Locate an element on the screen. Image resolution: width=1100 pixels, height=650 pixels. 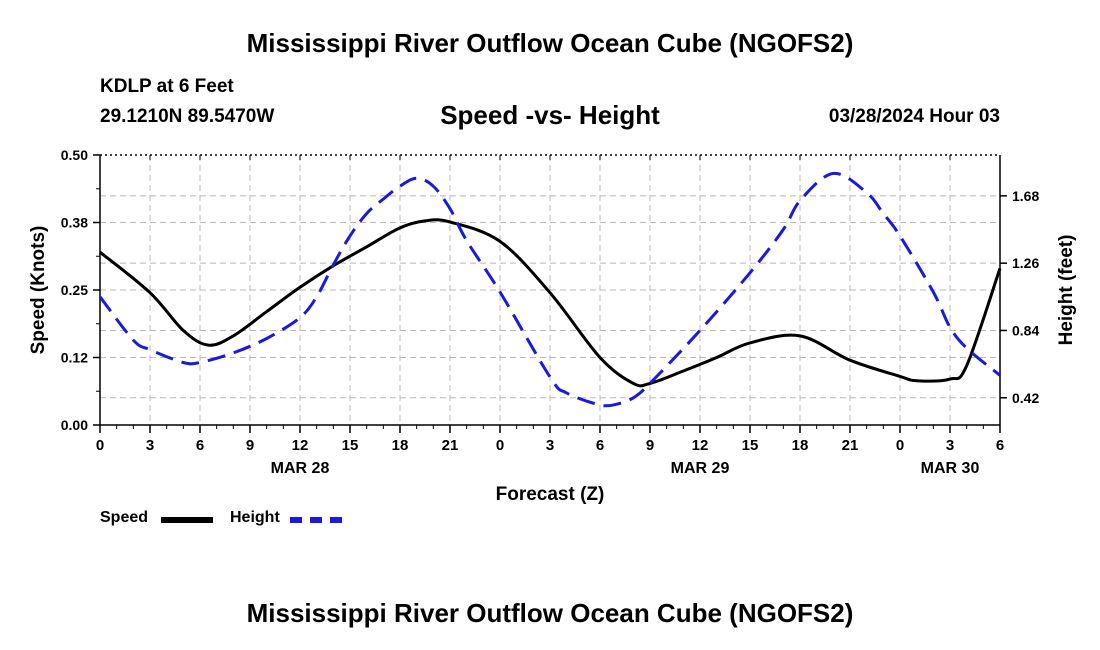
y-right-tick-label: 1.26 is located at coordinates (1025, 263).